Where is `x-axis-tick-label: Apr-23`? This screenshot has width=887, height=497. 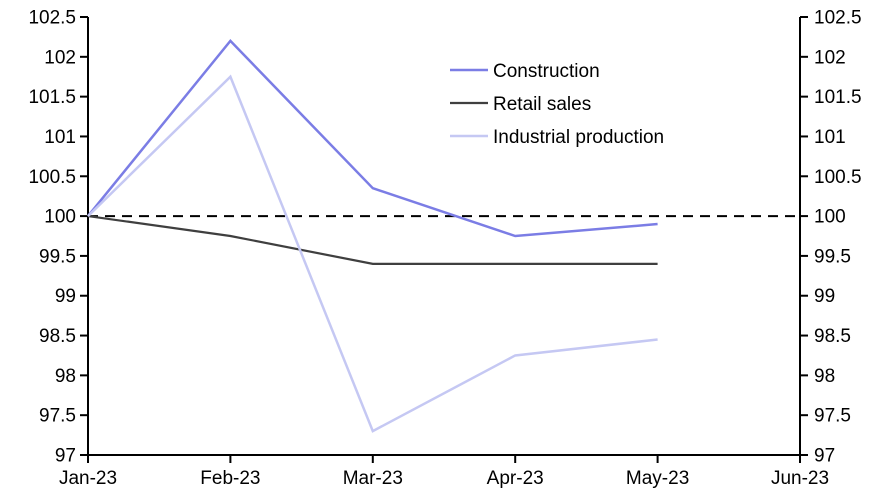 x-axis-tick-label: Apr-23 is located at coordinates (515, 478).